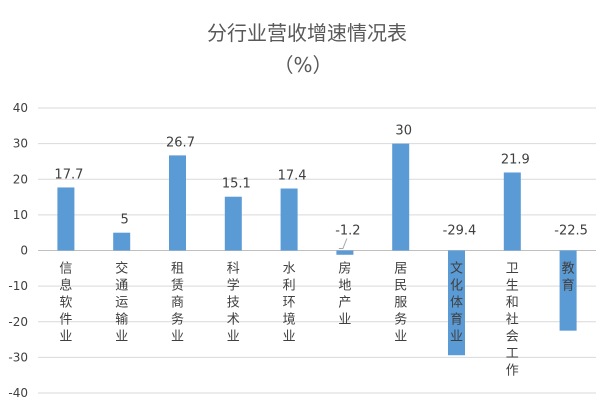 This screenshot has height=415, width=614. Describe the element at coordinates (307, 33) in the screenshot. I see `chart-title: 分行业营收增速情况表` at that location.